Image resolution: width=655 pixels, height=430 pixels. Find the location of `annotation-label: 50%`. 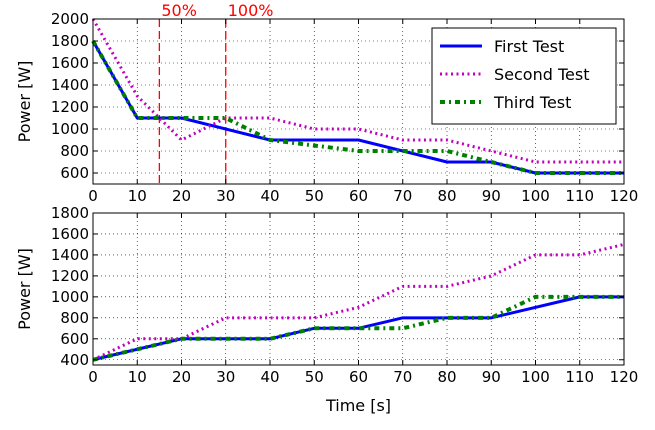

annotation-label: 50% is located at coordinates (179, 10).